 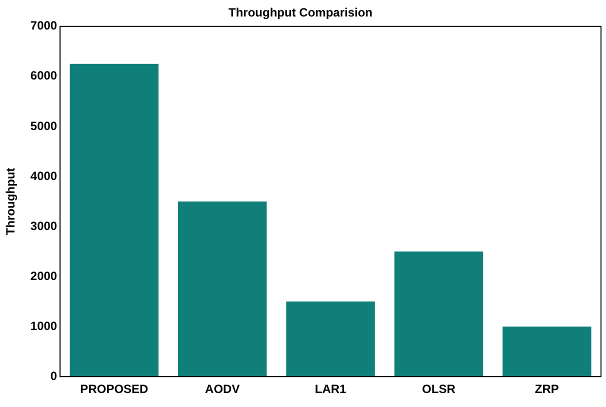 I want to click on y-axis-title: Throughput, so click(x=11, y=202).